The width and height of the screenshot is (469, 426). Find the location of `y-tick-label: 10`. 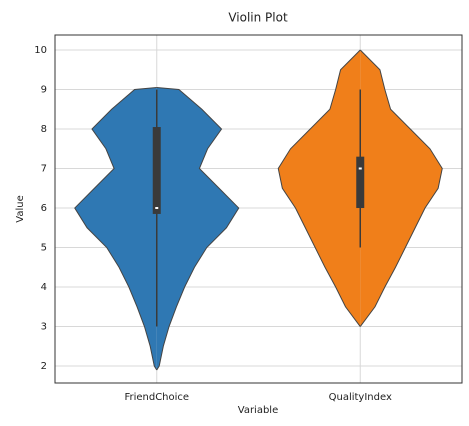

y-tick-label: 10 is located at coordinates (40, 50).